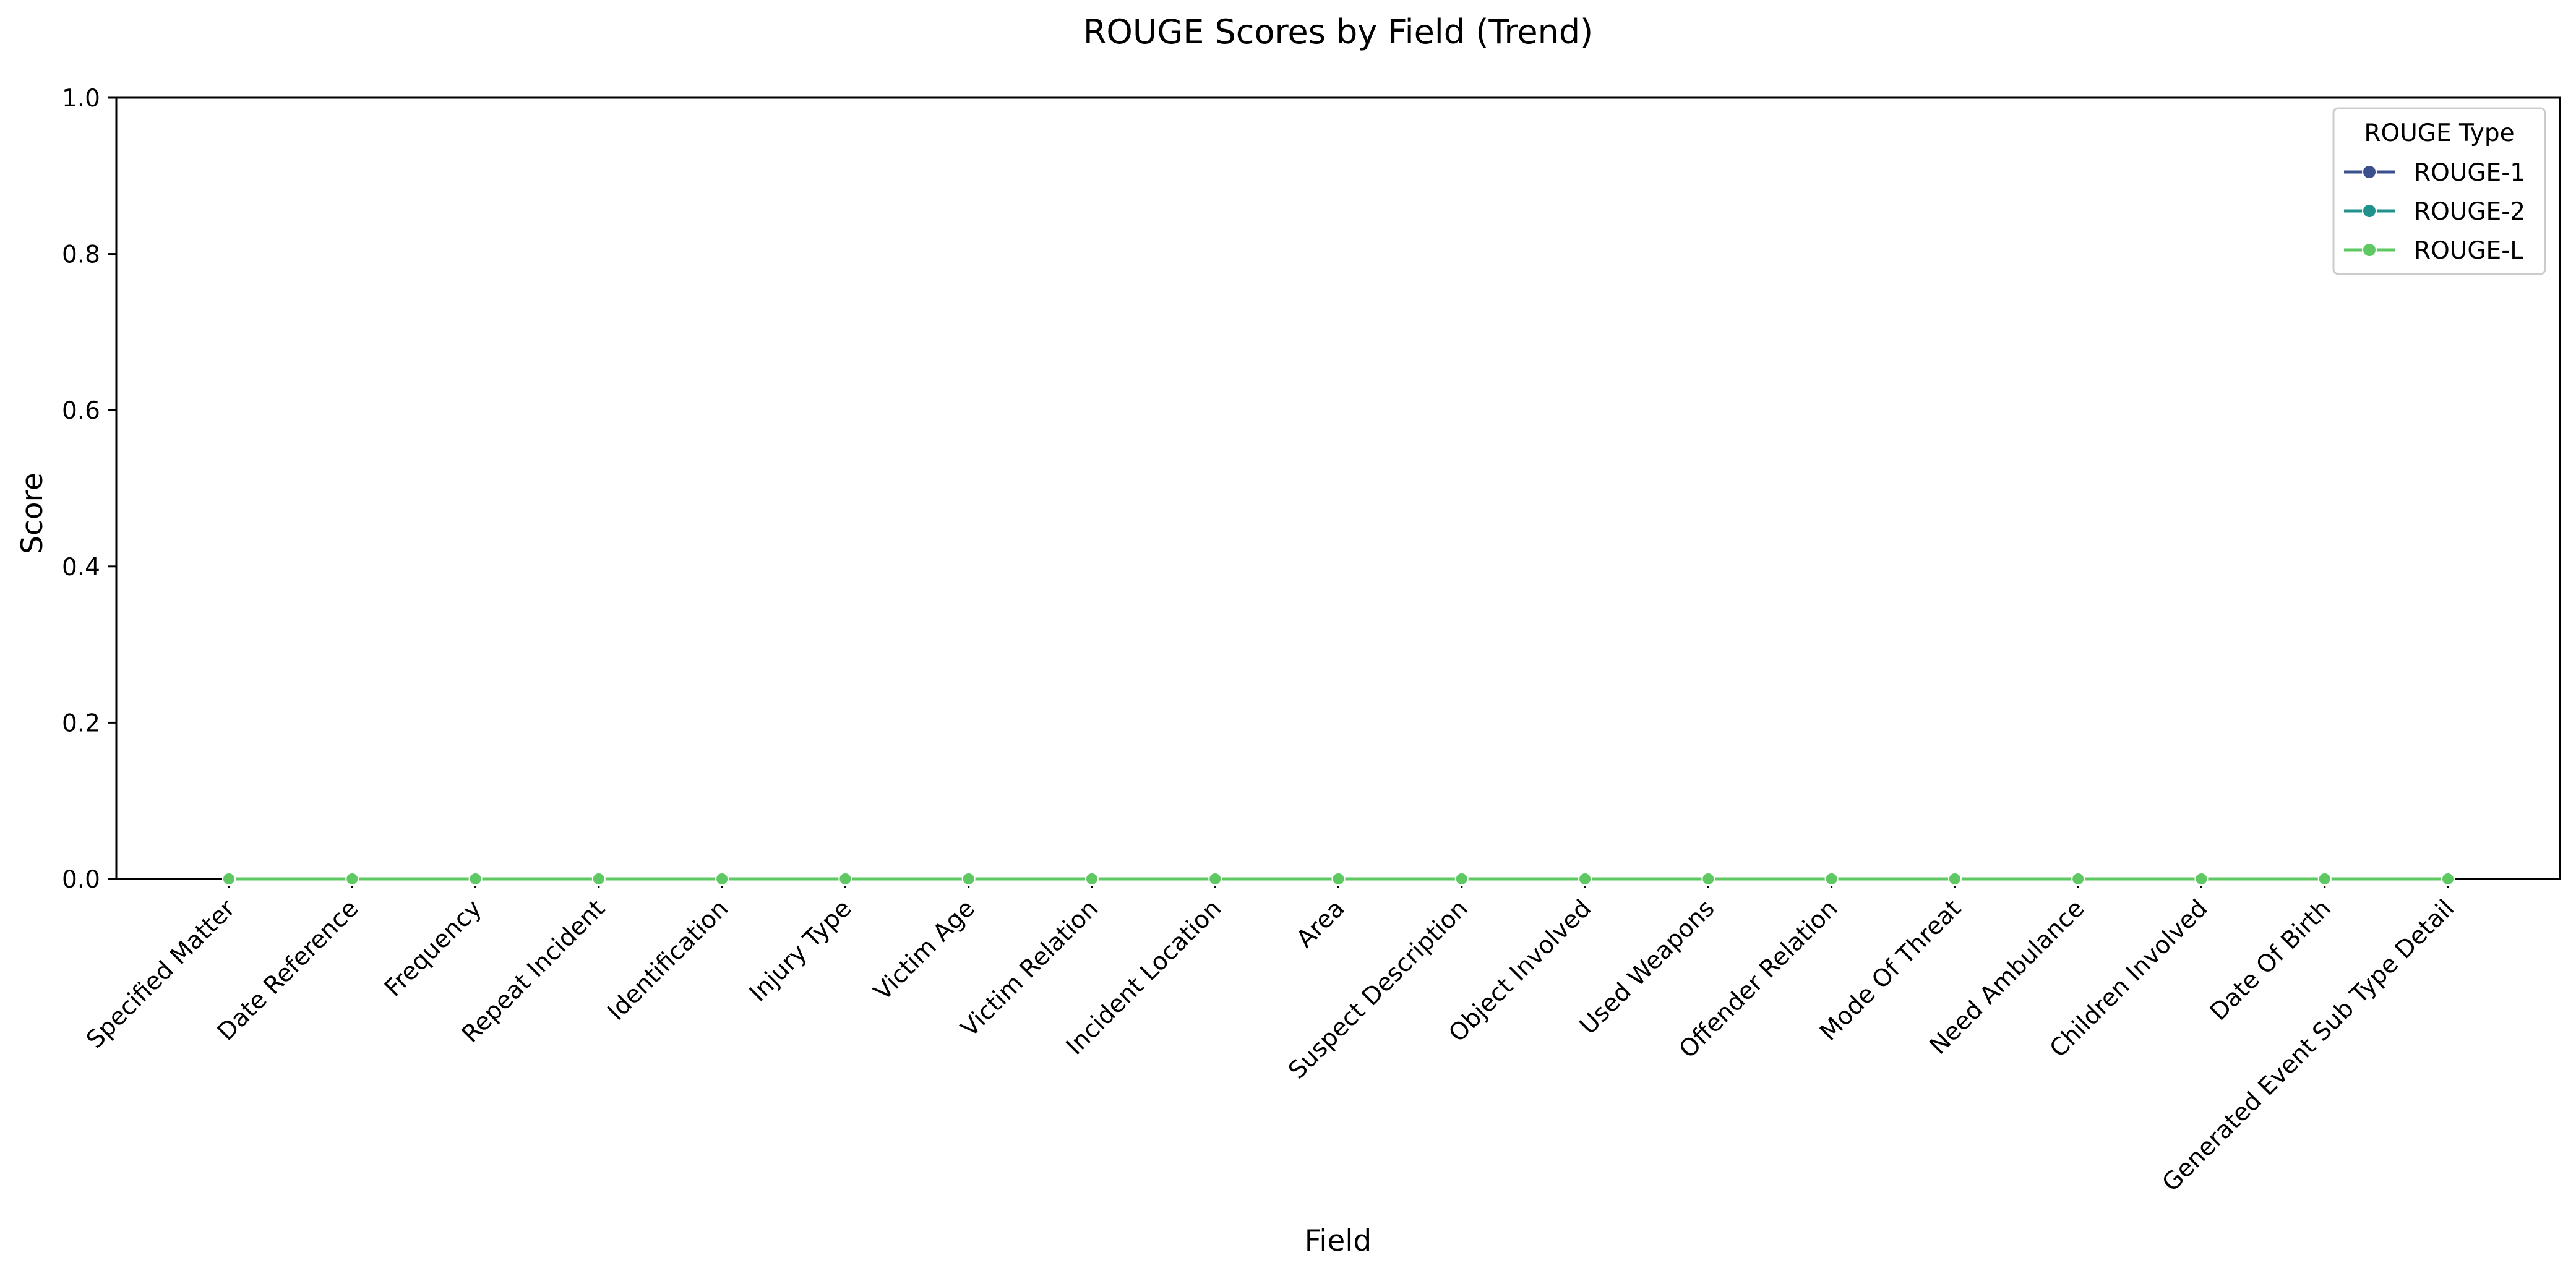  What do you see at coordinates (81, 880) in the screenshot?
I see `y-tick-label: 0.0` at bounding box center [81, 880].